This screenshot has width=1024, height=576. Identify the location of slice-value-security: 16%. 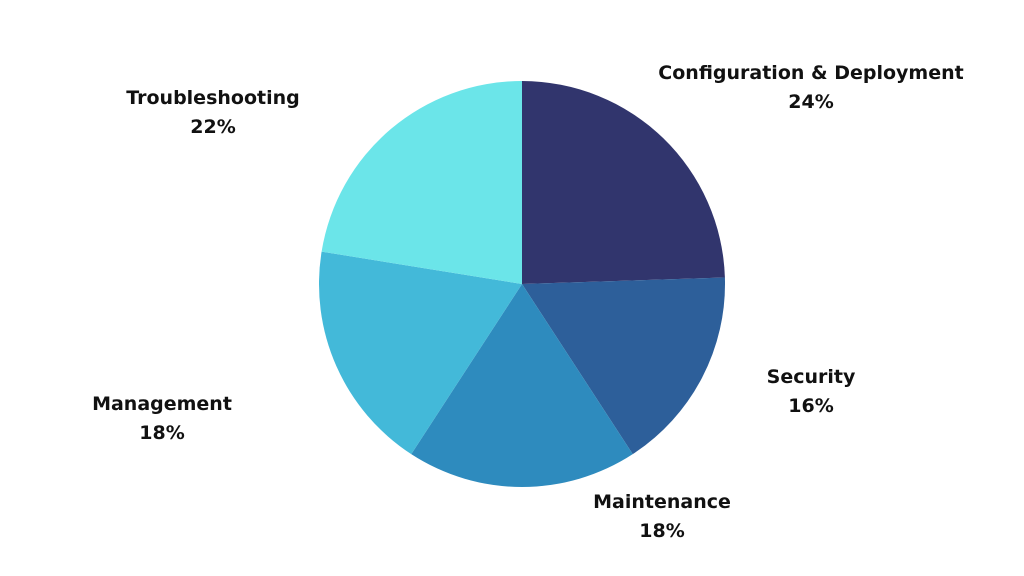
(810, 406).